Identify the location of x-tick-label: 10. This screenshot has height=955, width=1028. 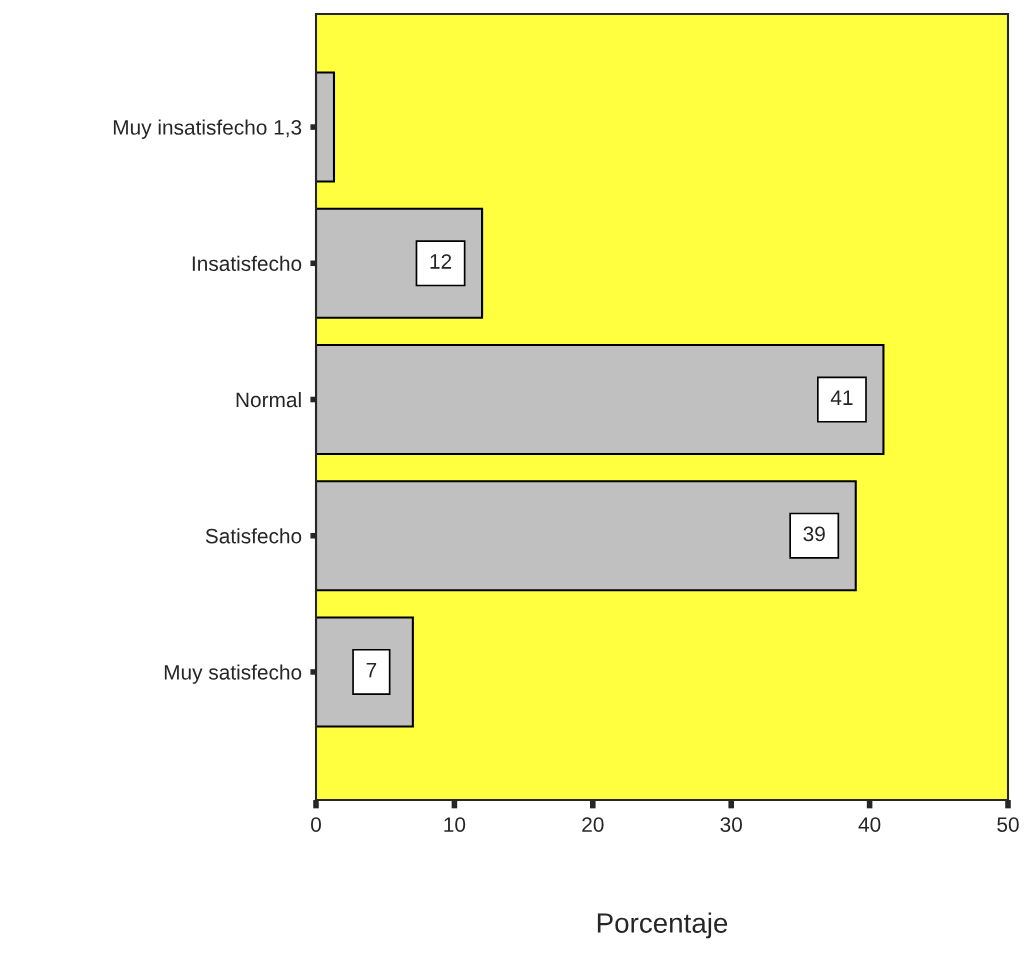
(455, 824).